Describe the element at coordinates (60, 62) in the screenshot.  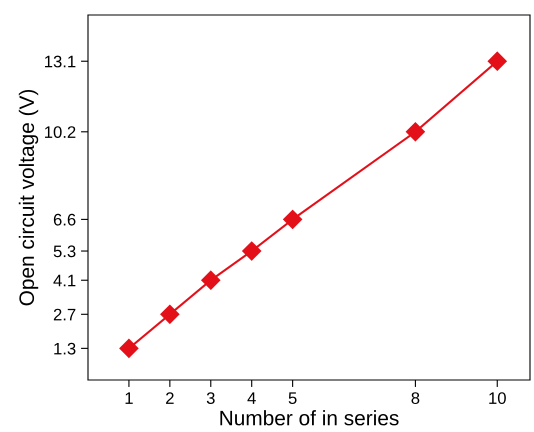
I see `y-tick-label: 13.1` at that location.